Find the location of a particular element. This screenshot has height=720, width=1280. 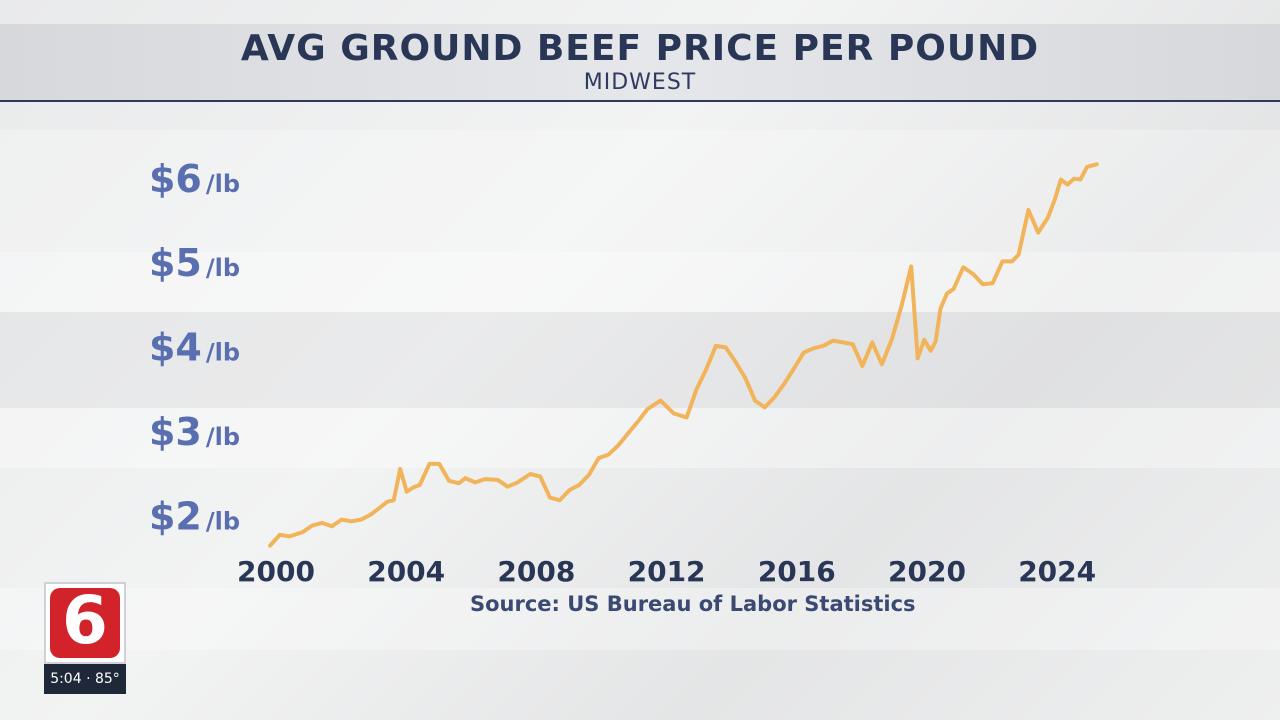

y-axis-ticks: $2/lb $3/lb $4/lb $5/lb $6/lb is located at coordinates (194, 348).